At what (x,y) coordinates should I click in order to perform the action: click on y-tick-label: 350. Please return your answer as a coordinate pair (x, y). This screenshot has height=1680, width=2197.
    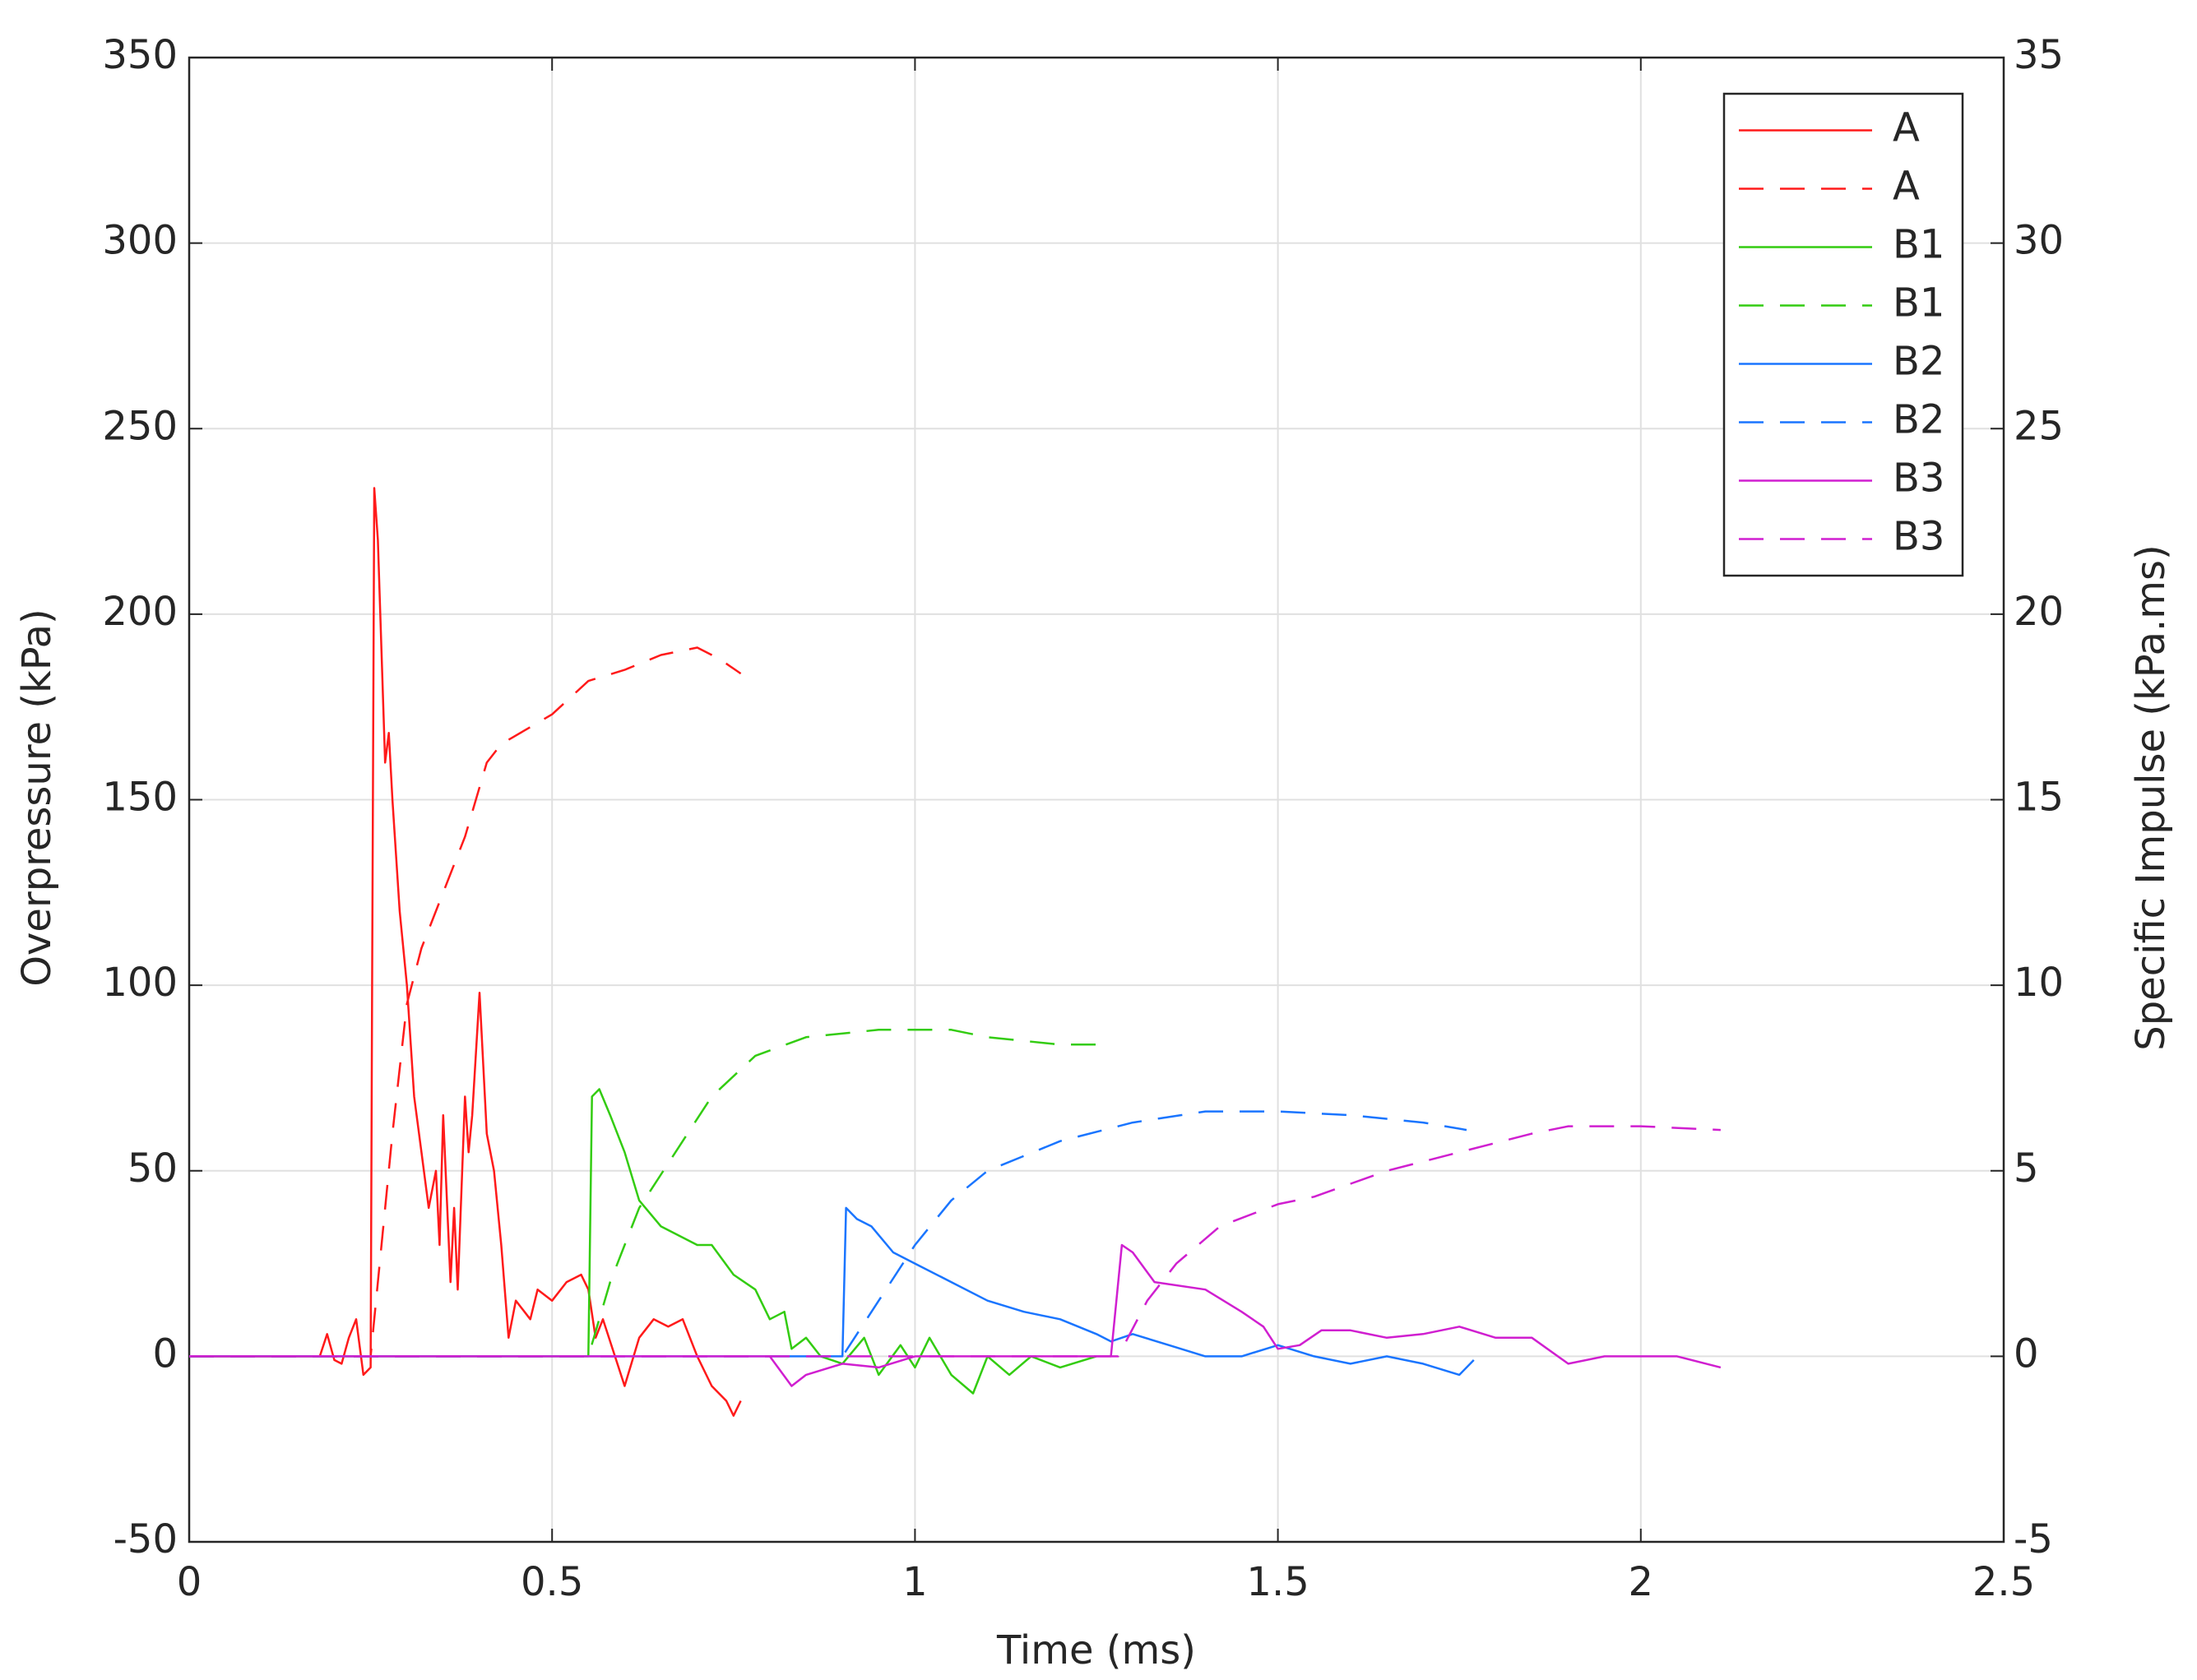
    Looking at the image, I should click on (140, 55).